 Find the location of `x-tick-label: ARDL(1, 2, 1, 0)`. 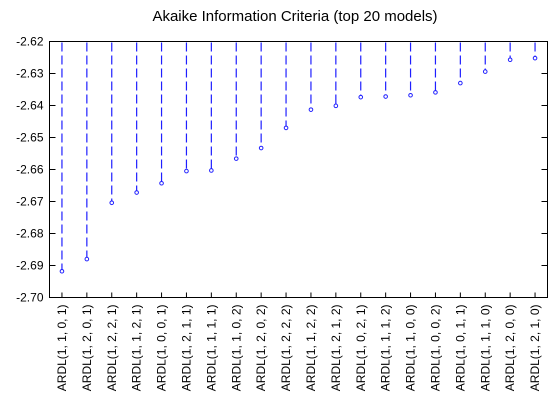

x-tick-label: ARDL(1, 2, 1, 0) is located at coordinates (535, 347).